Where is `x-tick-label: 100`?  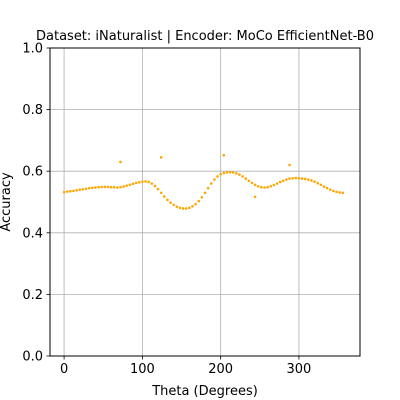 x-tick-label: 100 is located at coordinates (142, 369).